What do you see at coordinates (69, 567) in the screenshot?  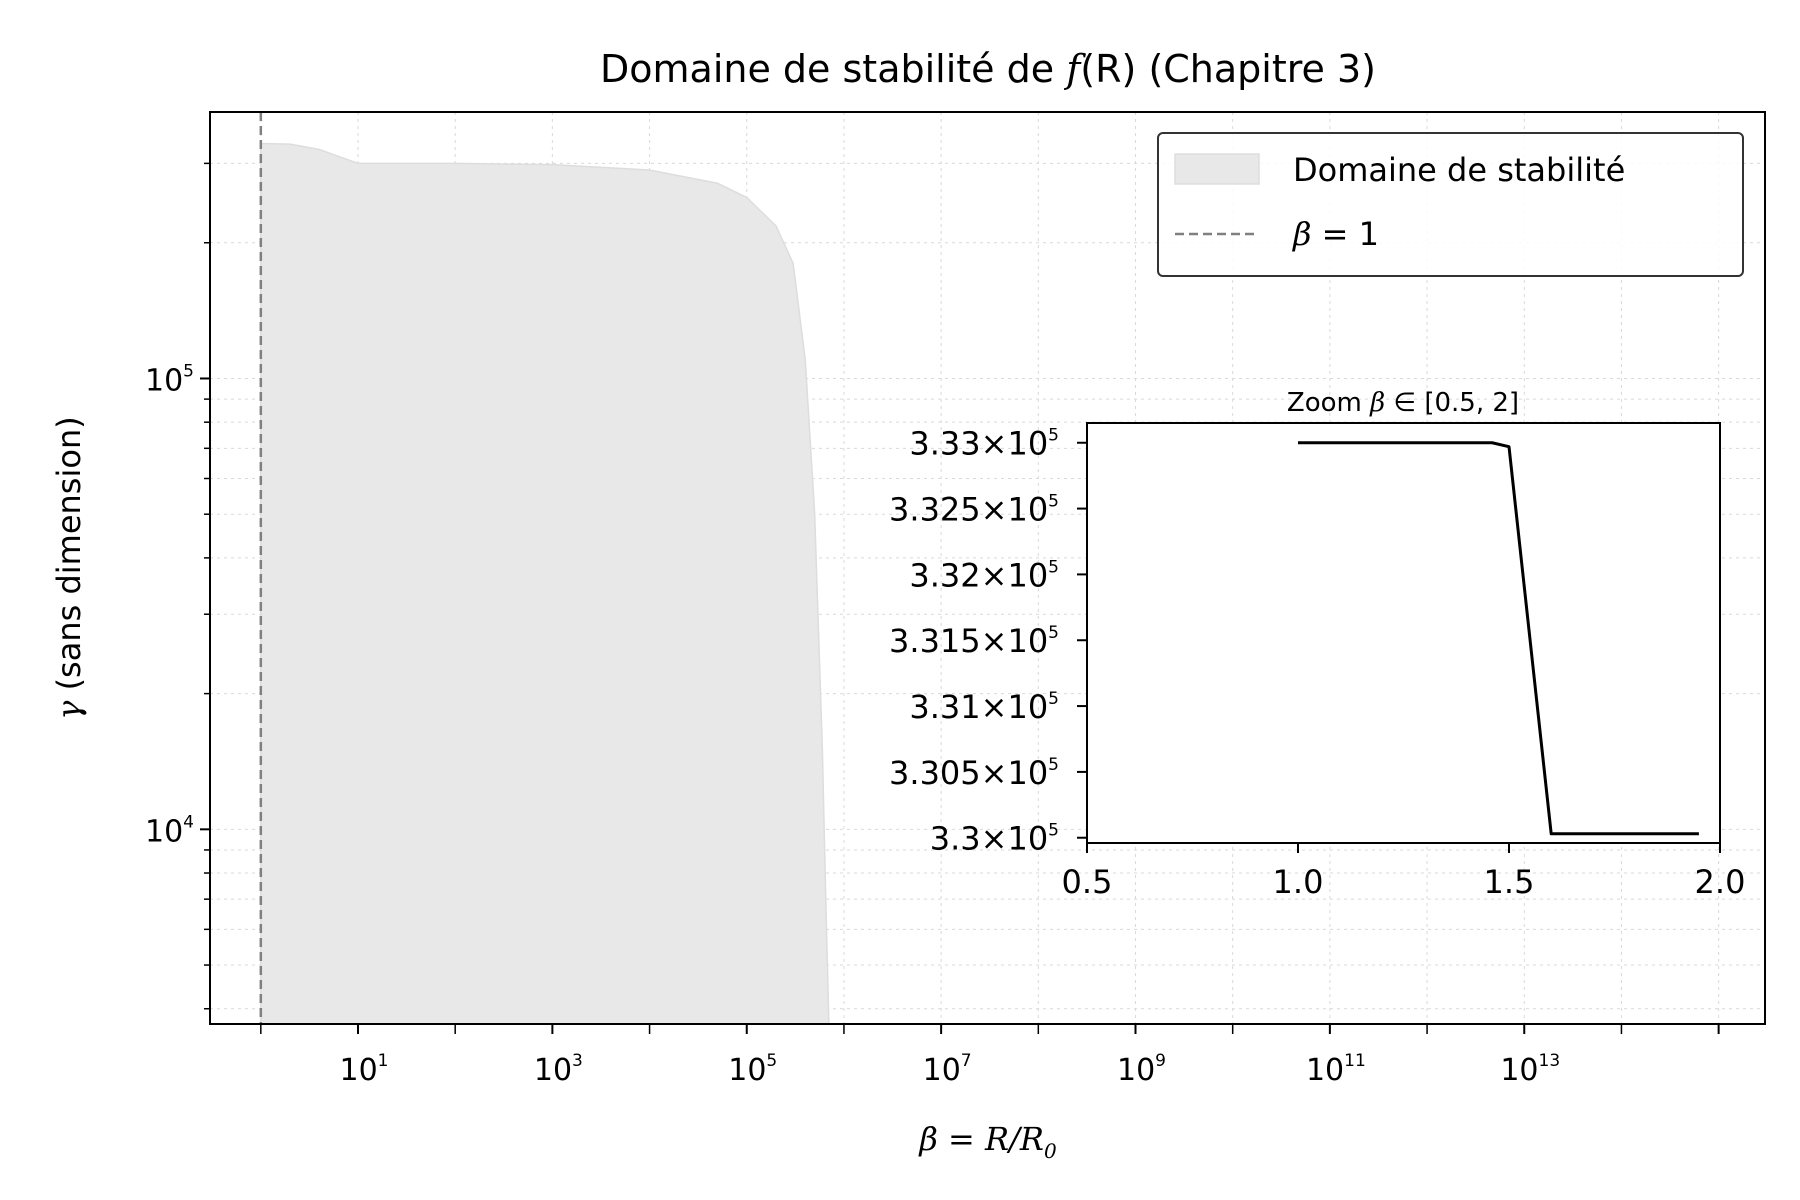 I see `y-axis-label: γ (sans dimension)` at bounding box center [69, 567].